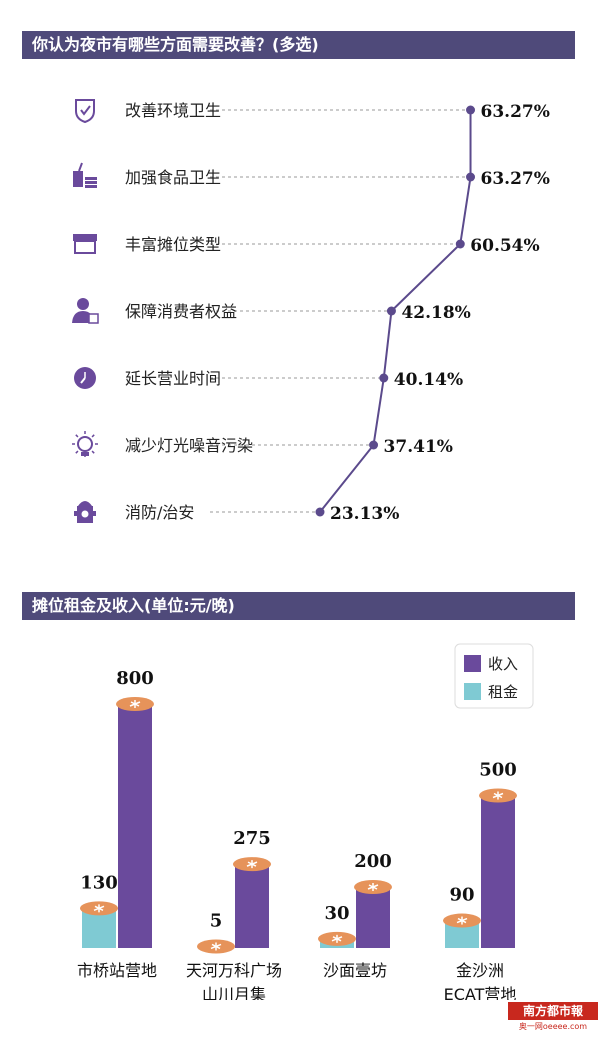 This screenshot has height=1039, width=600. Describe the element at coordinates (504, 246) in the screenshot. I see `value-label: 60.54%` at that location.